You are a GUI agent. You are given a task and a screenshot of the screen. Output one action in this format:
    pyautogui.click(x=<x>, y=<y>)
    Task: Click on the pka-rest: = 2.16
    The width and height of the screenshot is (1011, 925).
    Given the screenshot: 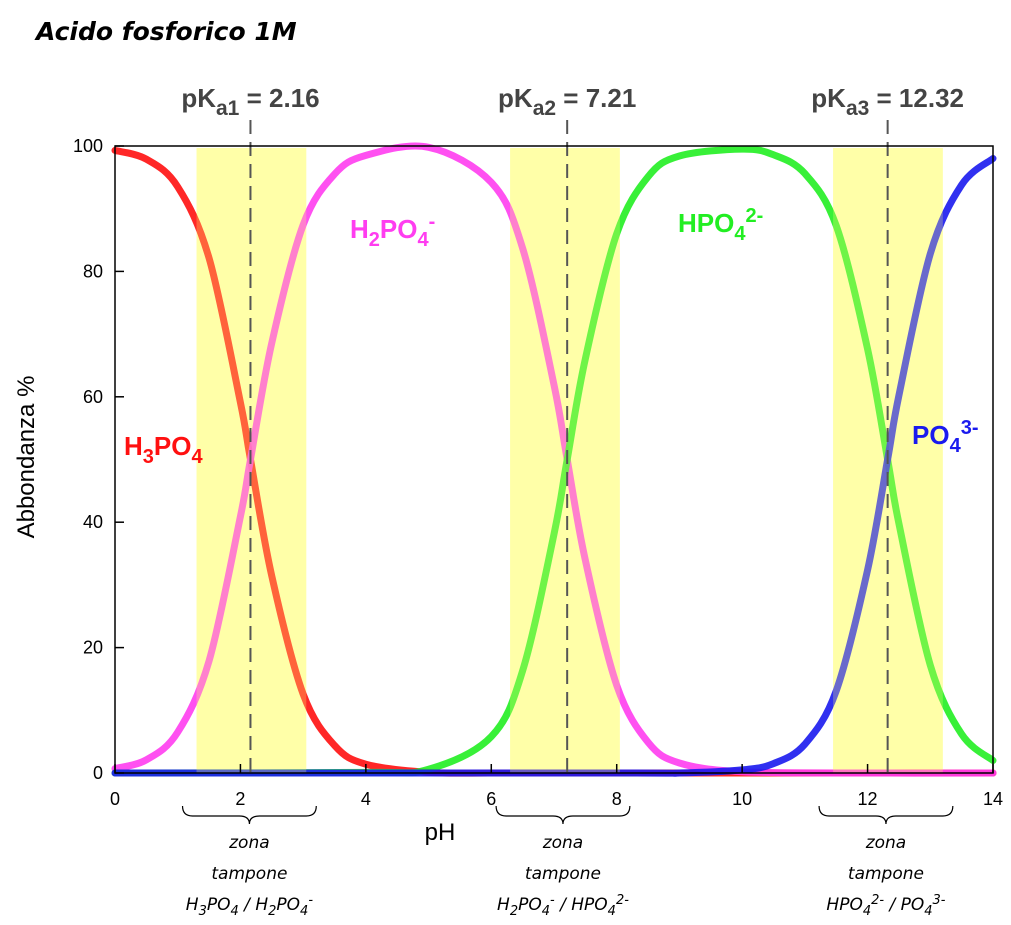 What is the action you would take?
    pyautogui.click(x=279, y=98)
    